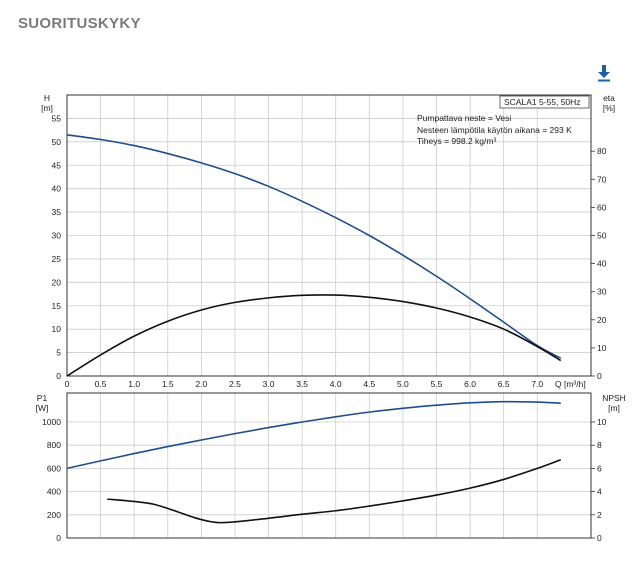 Image resolution: width=644 pixels, height=579 pixels. I want to click on upper-right-axis-title: eta, so click(609, 98).